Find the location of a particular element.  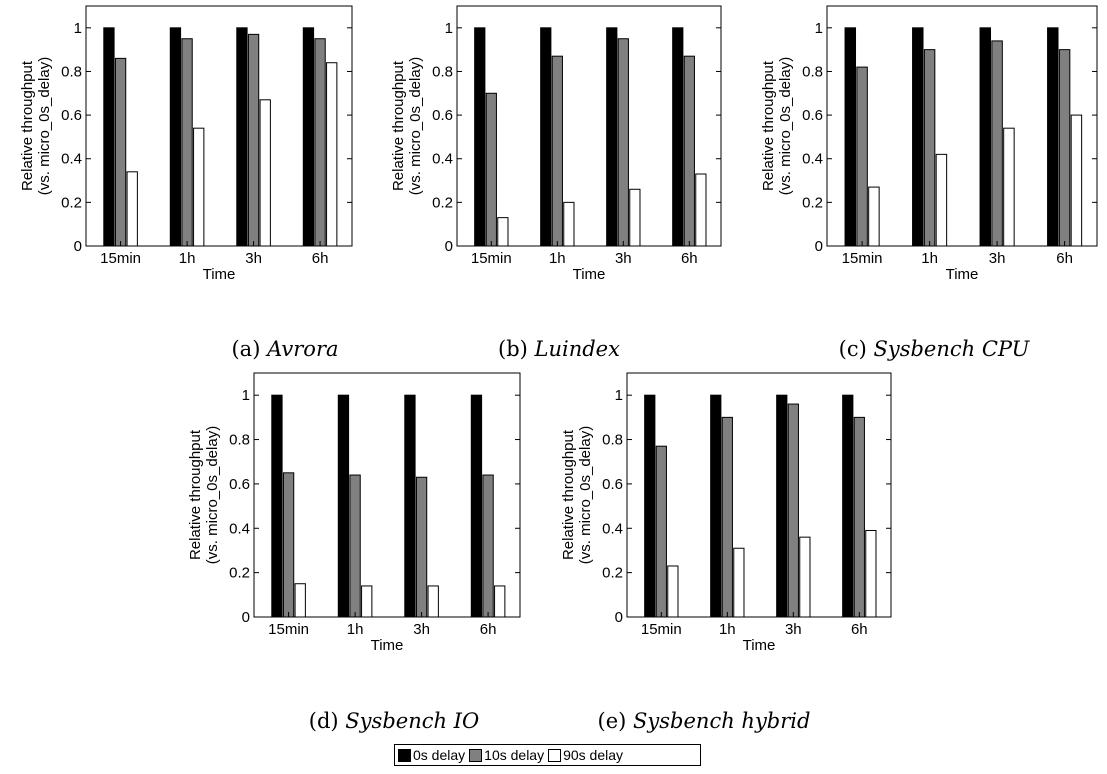

subfigure-caption: (c) Sysbench CPU is located at coordinates (935, 349).